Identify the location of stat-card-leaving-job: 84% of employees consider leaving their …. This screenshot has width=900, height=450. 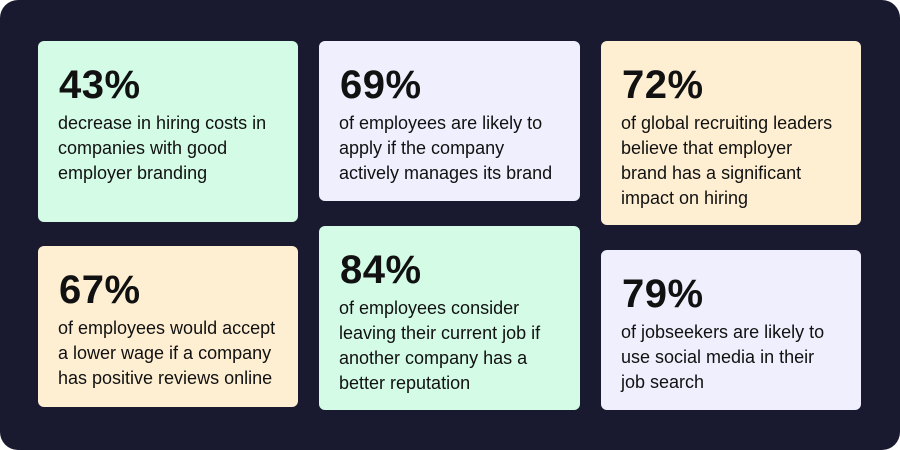
(449, 318).